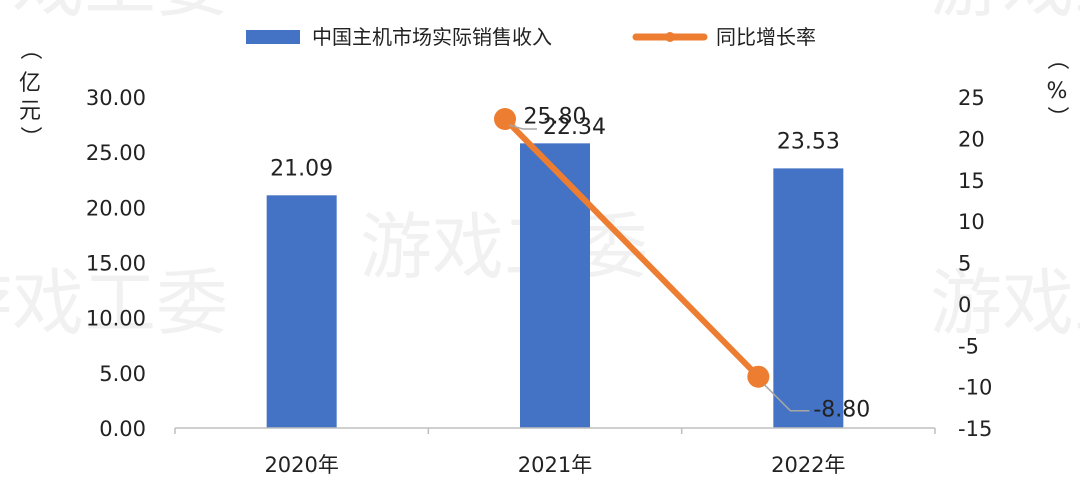 This screenshot has width=1080, height=498. What do you see at coordinates (808, 465) in the screenshot?
I see `x-tick-label: 2022年` at bounding box center [808, 465].